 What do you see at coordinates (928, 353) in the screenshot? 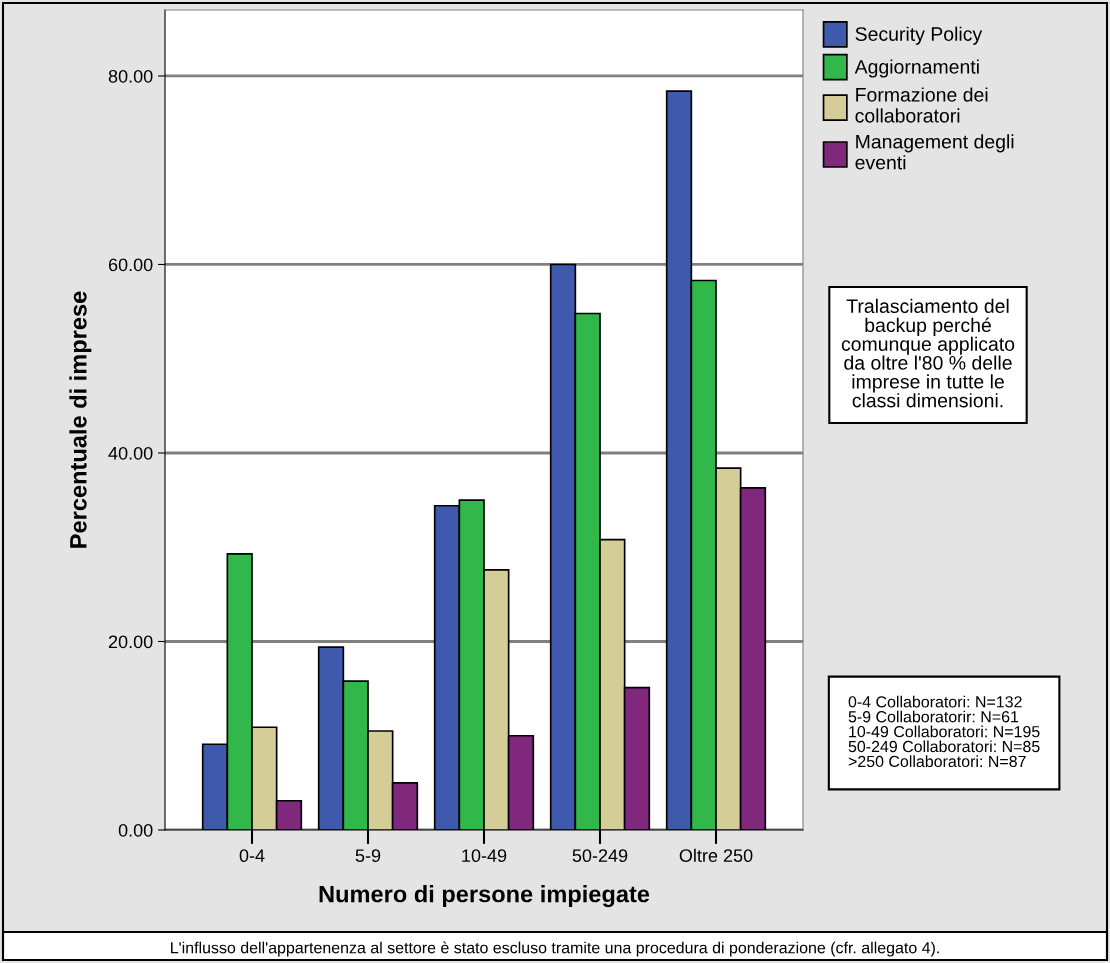
I see `text: Tralasciamento del backup perché comunque applicato da oltre l'80 % delle imprese in tutte le classi dimensioni.` at bounding box center [928, 353].